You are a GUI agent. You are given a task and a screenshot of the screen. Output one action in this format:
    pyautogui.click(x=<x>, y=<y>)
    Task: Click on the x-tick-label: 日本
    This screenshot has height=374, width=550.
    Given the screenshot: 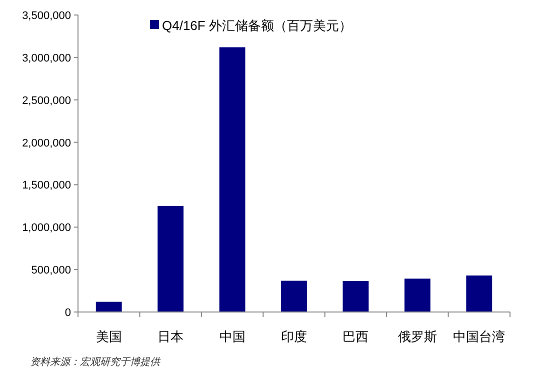 What is the action you would take?
    pyautogui.click(x=171, y=336)
    